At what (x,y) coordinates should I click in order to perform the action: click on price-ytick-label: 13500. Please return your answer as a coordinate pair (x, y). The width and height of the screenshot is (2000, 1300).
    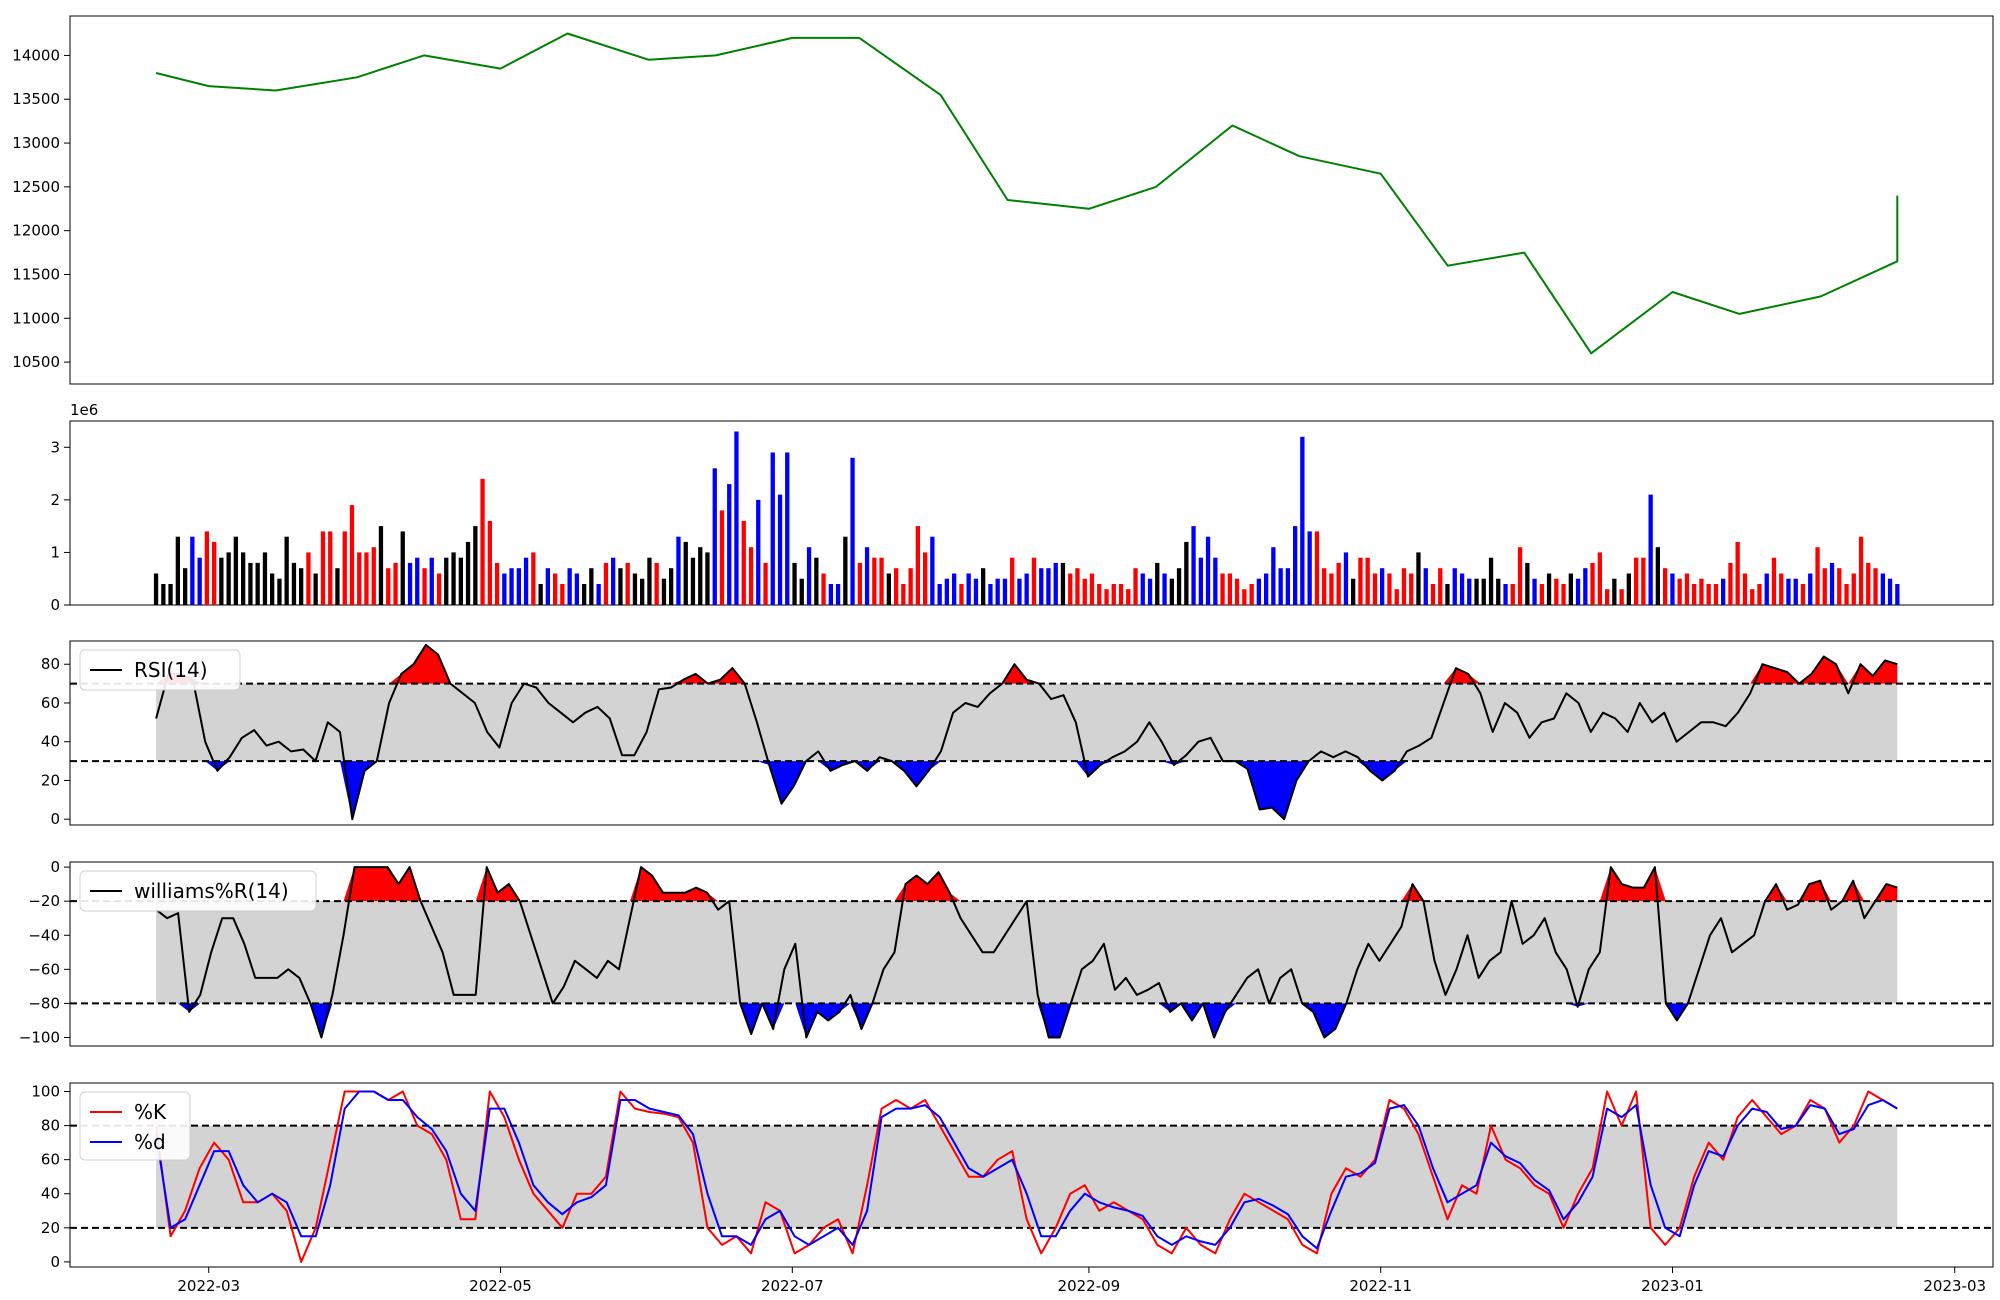
    Looking at the image, I should click on (36, 99).